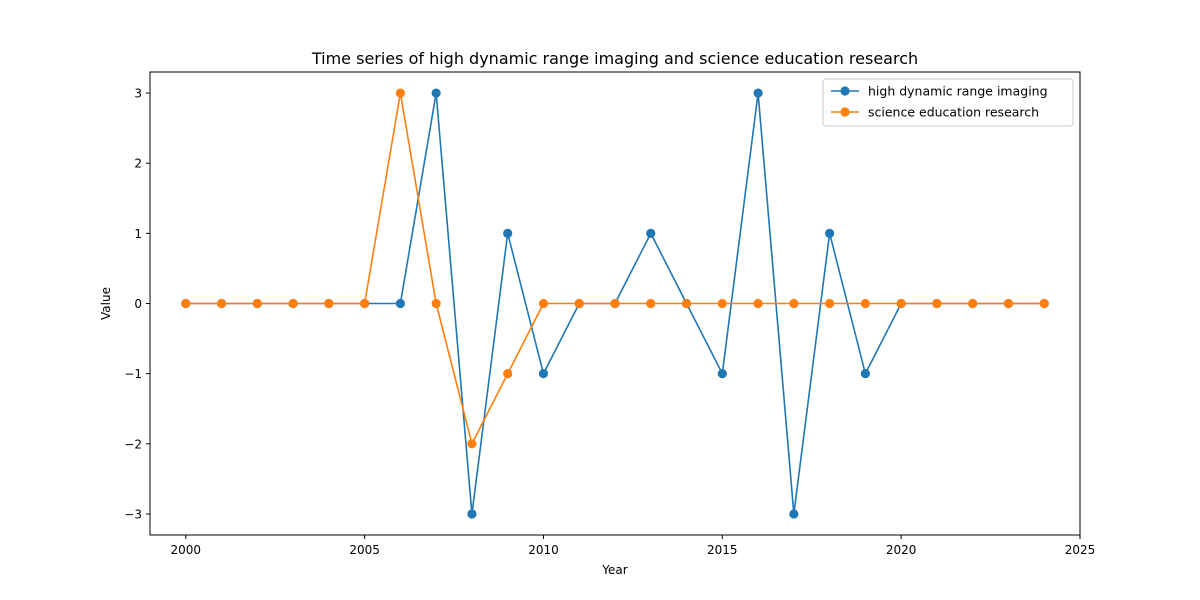 This screenshot has width=1200, height=600. What do you see at coordinates (133, 444) in the screenshot?
I see `y-tick-label: −2` at bounding box center [133, 444].